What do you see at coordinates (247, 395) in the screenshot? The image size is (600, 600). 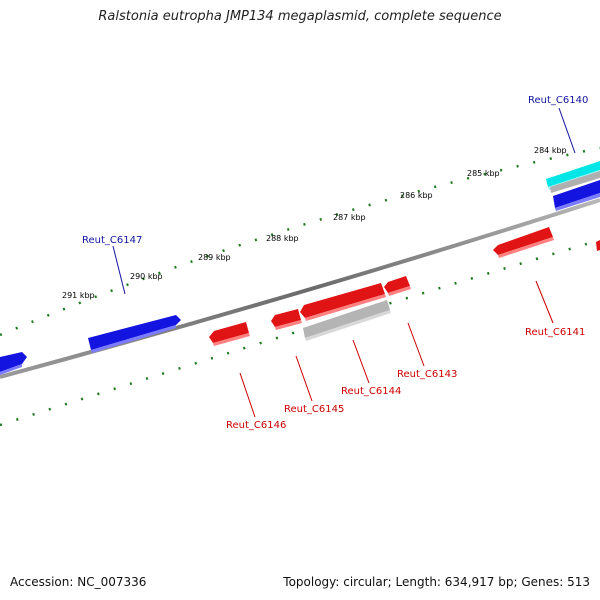 I see `callout-line-c6146` at bounding box center [247, 395].